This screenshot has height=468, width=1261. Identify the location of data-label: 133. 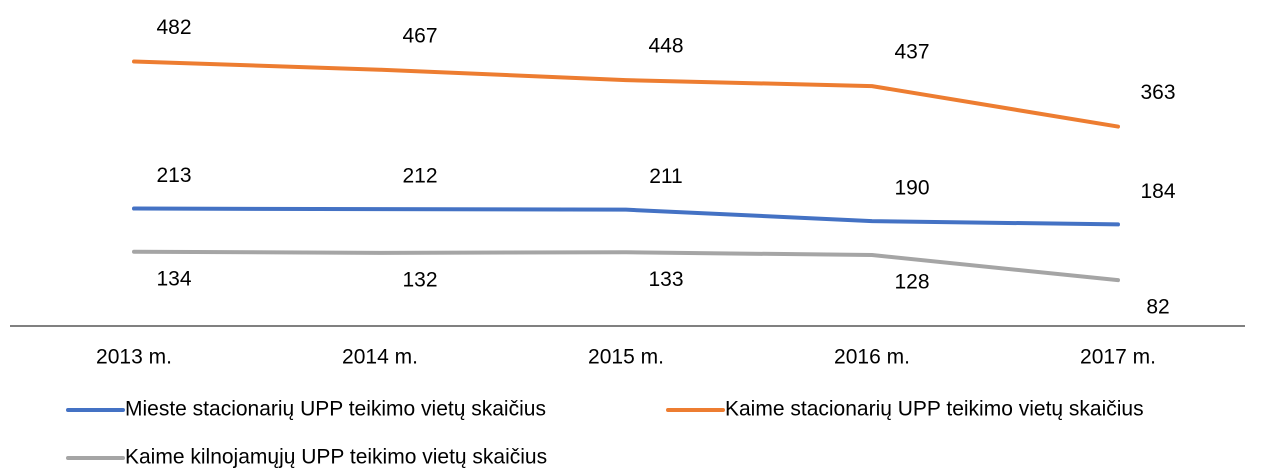
(665, 279).